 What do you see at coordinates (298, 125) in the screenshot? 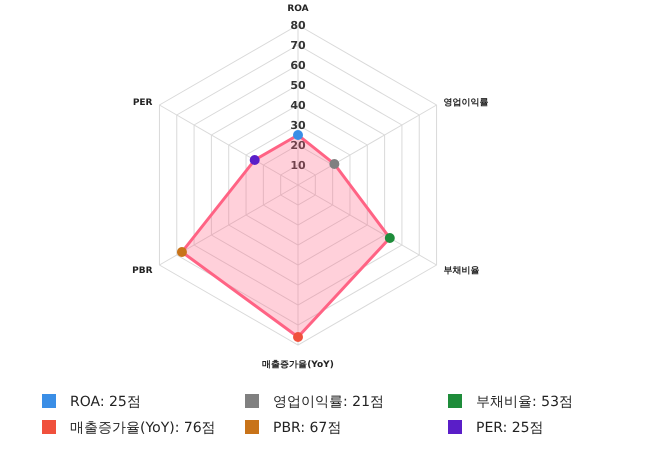
I see `y-tick-label: 30` at bounding box center [298, 125].